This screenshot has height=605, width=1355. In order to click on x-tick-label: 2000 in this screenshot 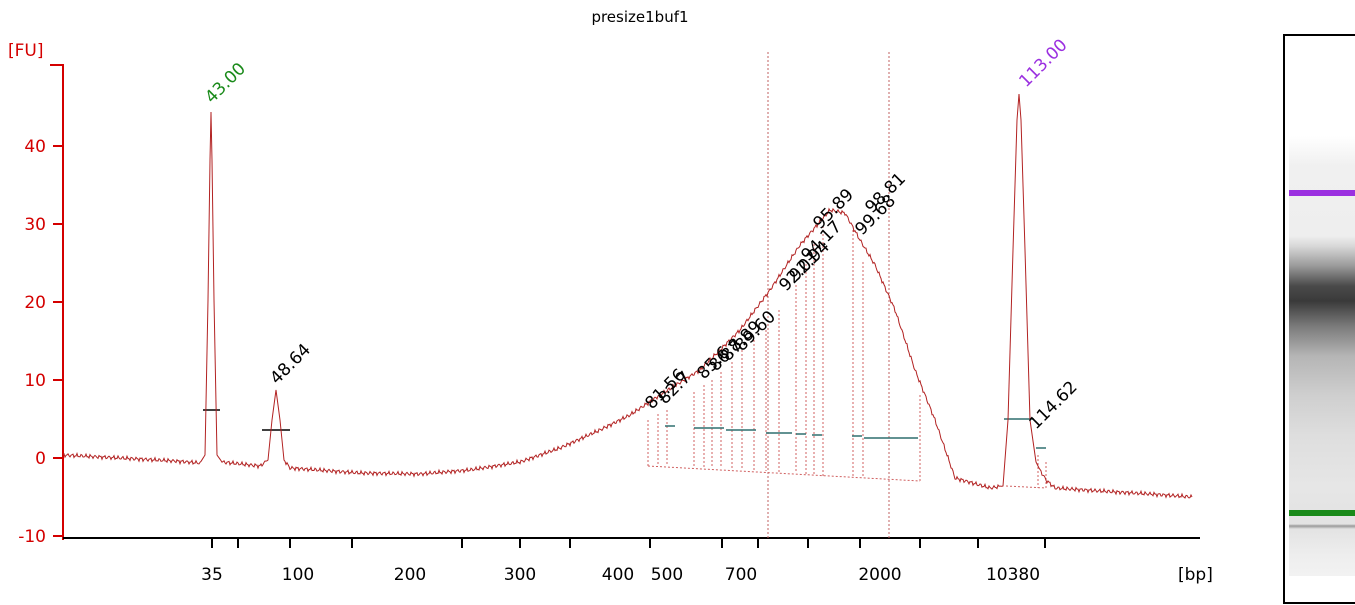, I will do `click(879, 575)`.